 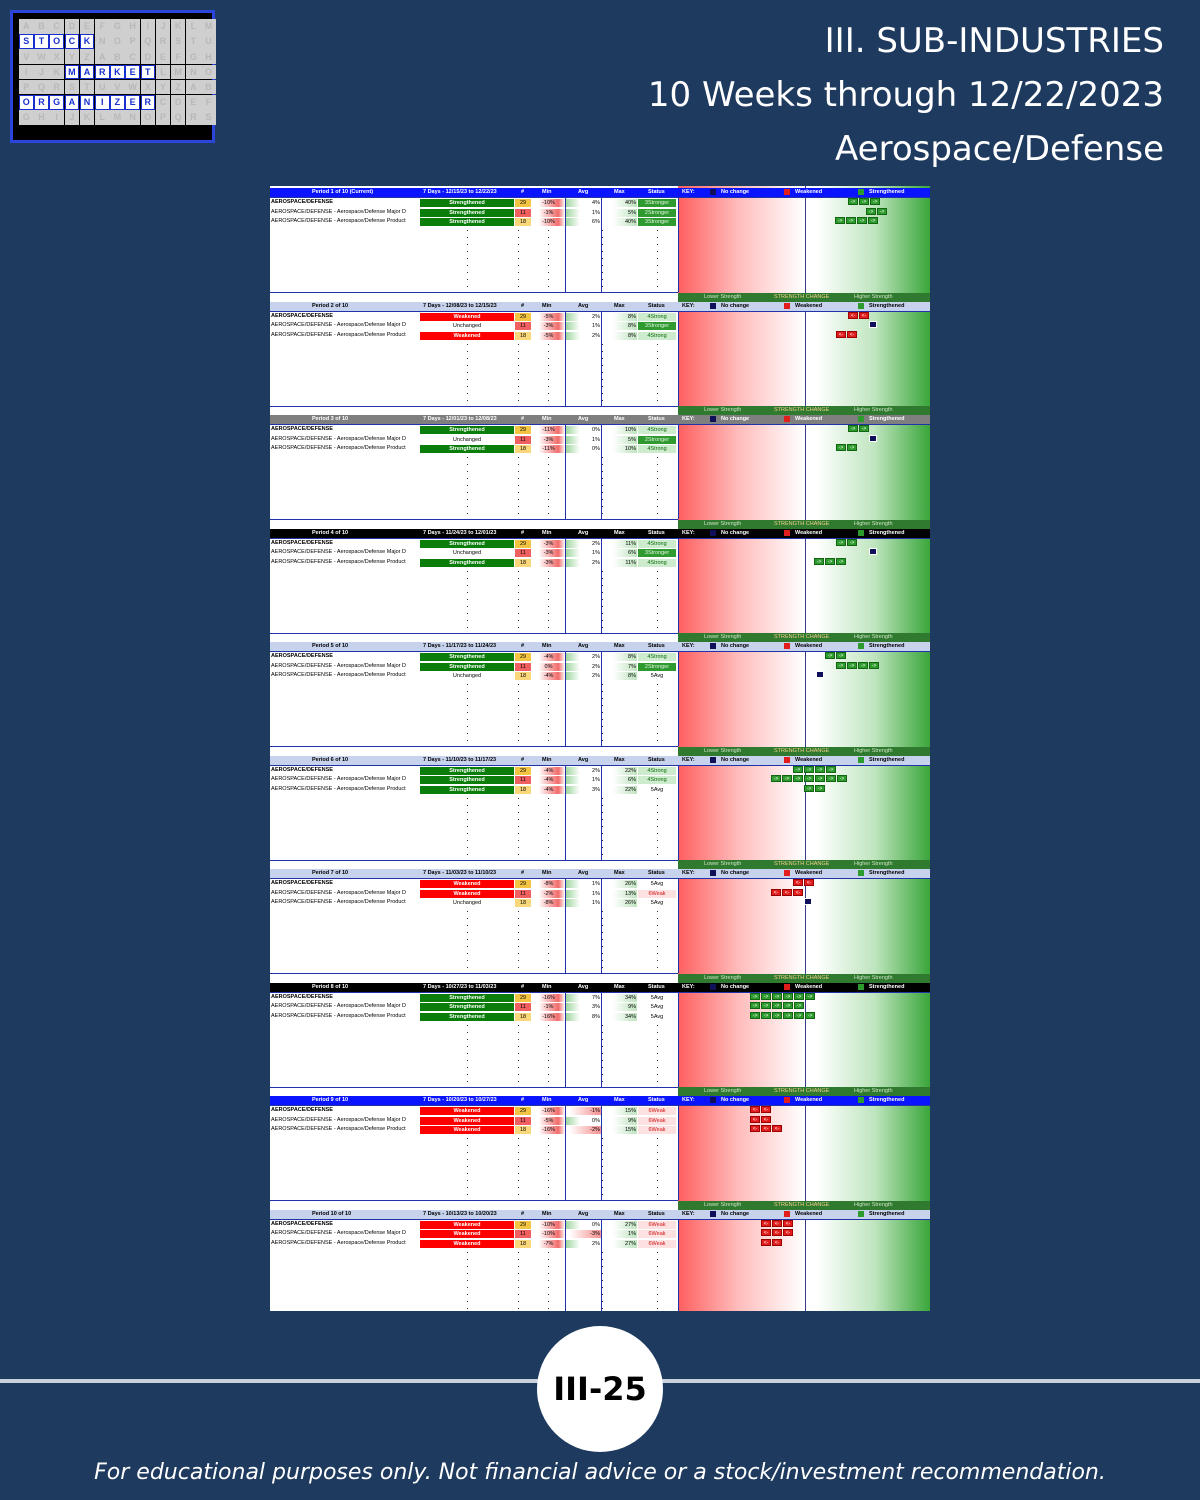 I want to click on strengthened-swatch, so click(x=861, y=986).